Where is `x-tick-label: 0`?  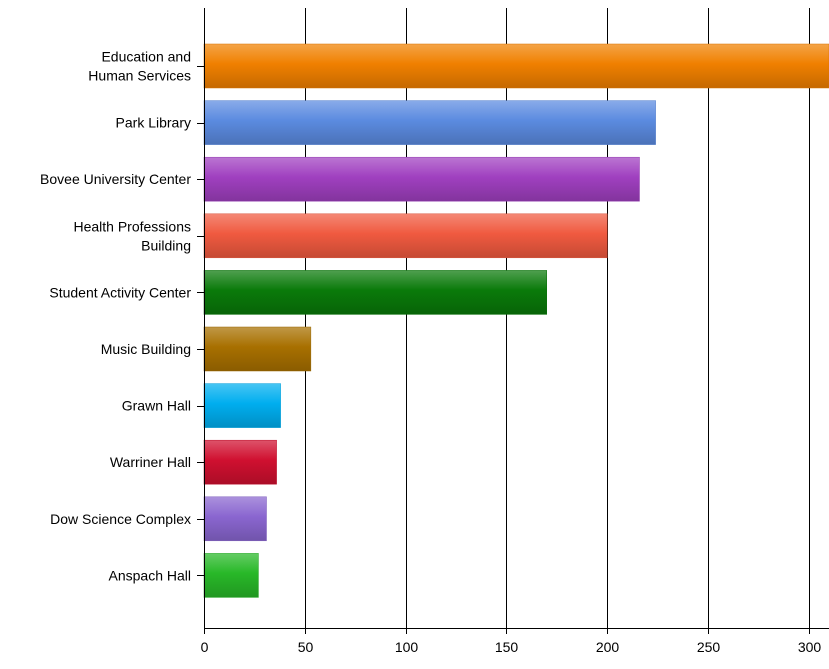 x-tick-label: 0 is located at coordinates (205, 647).